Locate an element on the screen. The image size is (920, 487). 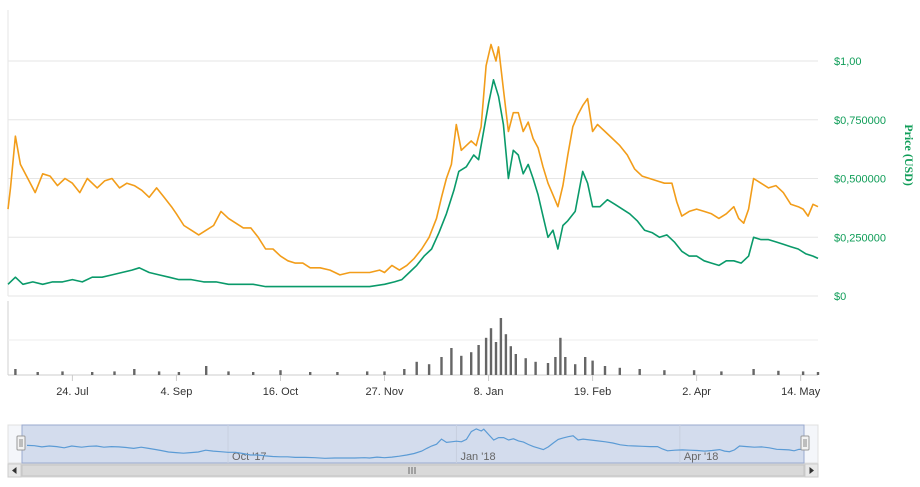
x-tick-label: 4. Sep is located at coordinates (177, 392).